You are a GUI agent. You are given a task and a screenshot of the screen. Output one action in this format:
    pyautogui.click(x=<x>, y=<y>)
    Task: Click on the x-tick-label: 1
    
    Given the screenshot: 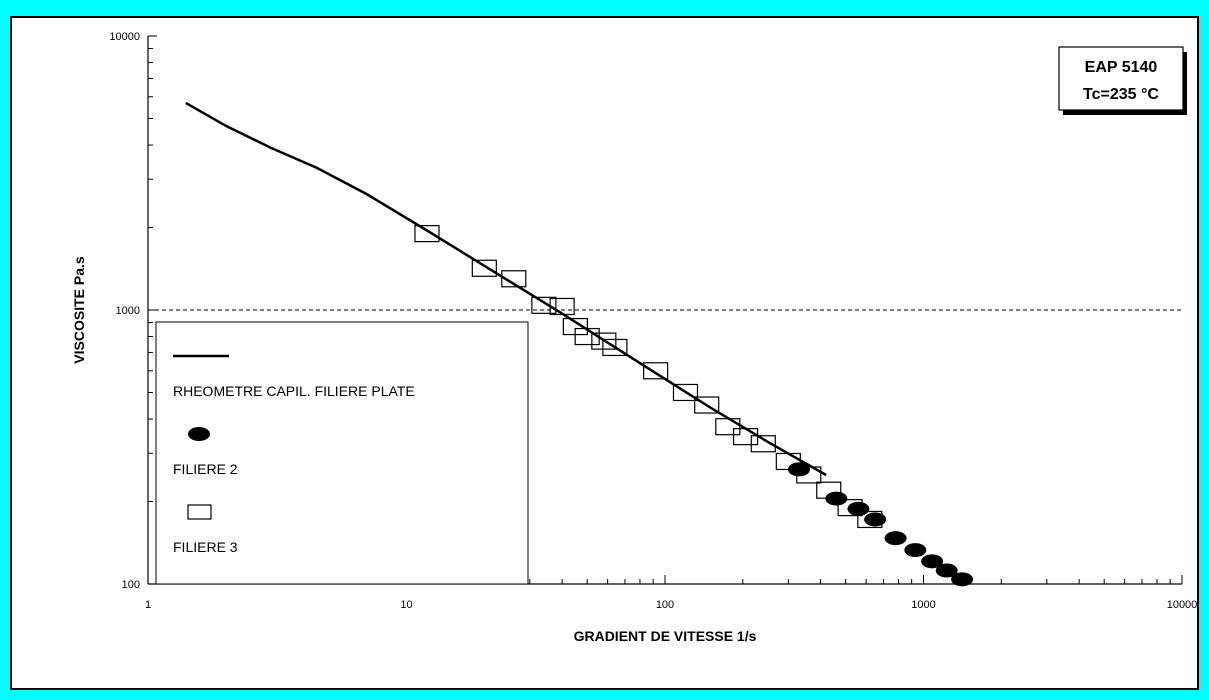 What is the action you would take?
    pyautogui.click(x=148, y=605)
    